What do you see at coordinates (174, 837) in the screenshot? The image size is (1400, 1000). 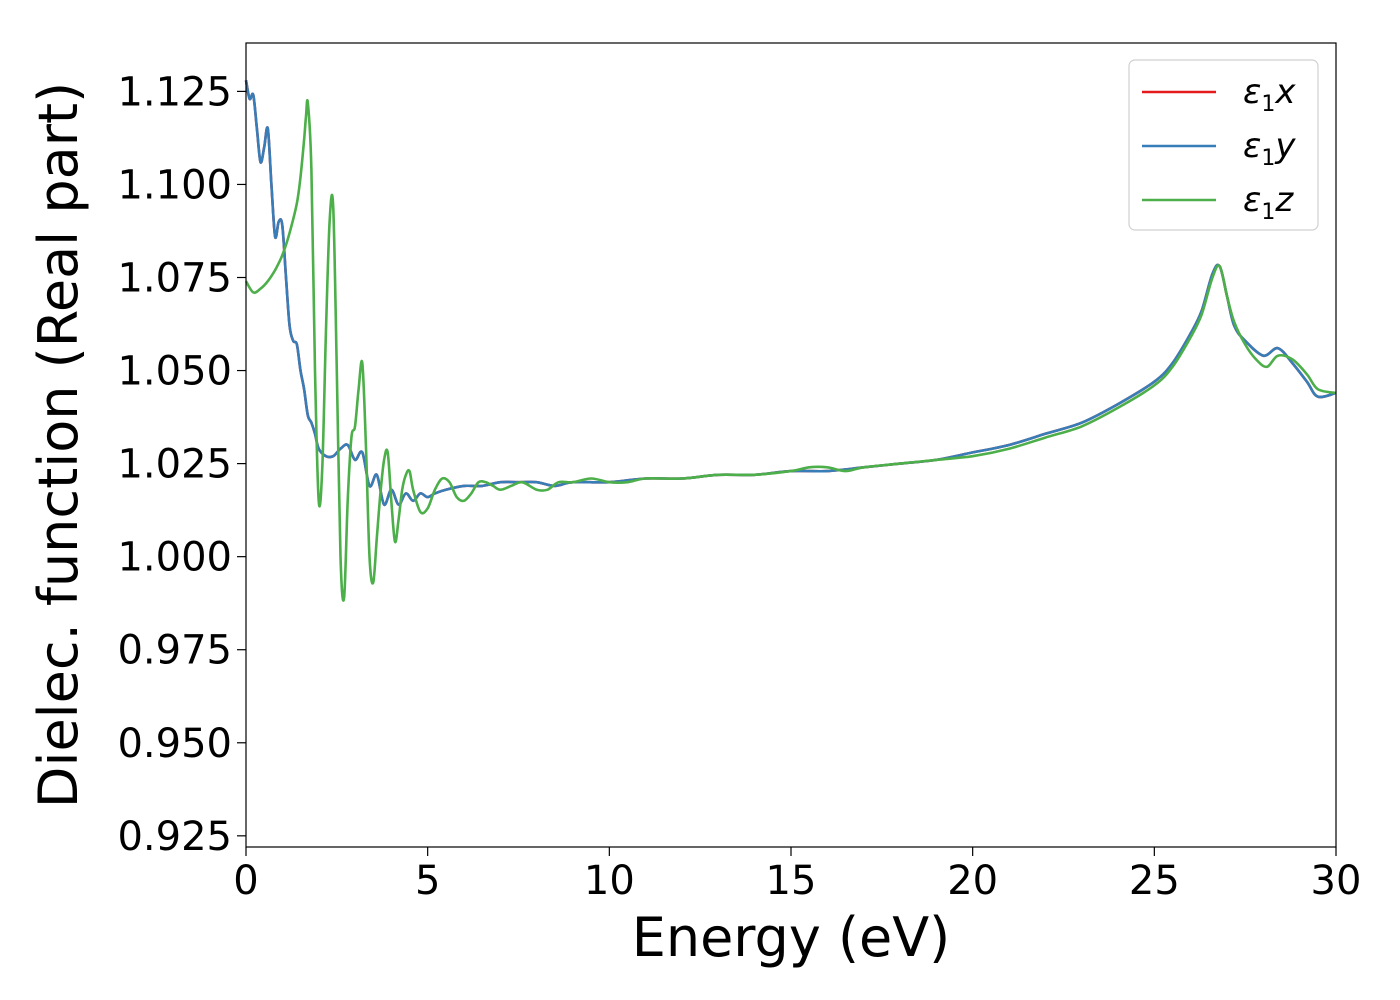 I see `y-tick-label: 0.925` at bounding box center [174, 837].